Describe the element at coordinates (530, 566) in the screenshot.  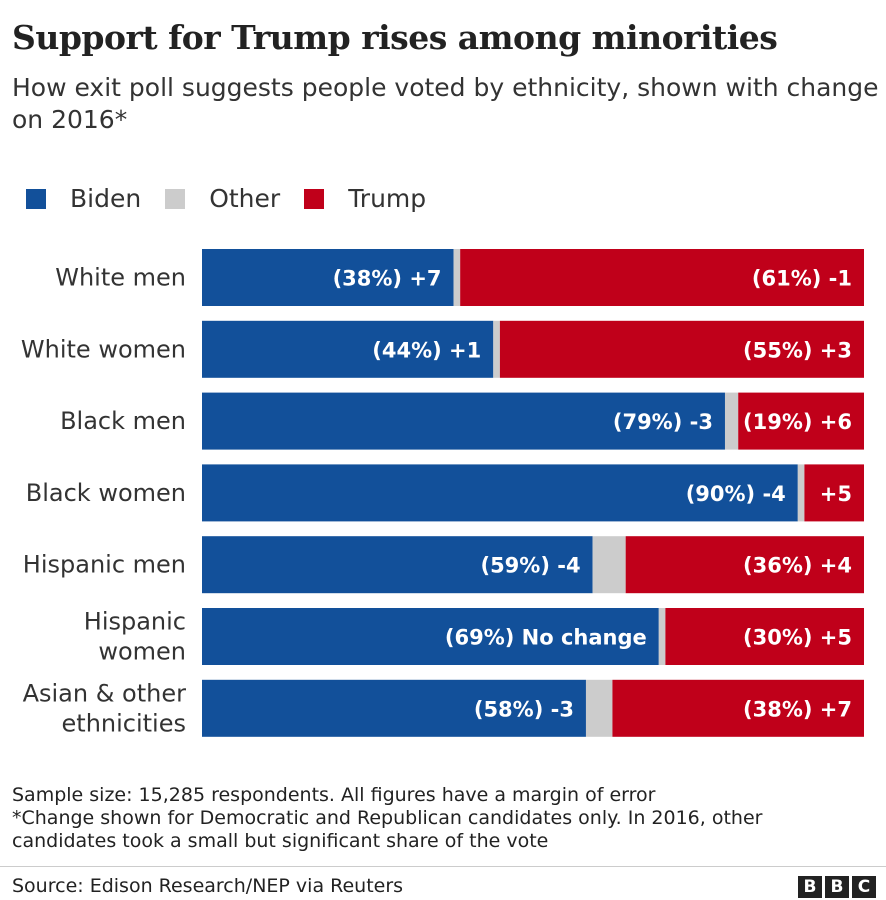
I see `data-label: (59%) -4` at that location.